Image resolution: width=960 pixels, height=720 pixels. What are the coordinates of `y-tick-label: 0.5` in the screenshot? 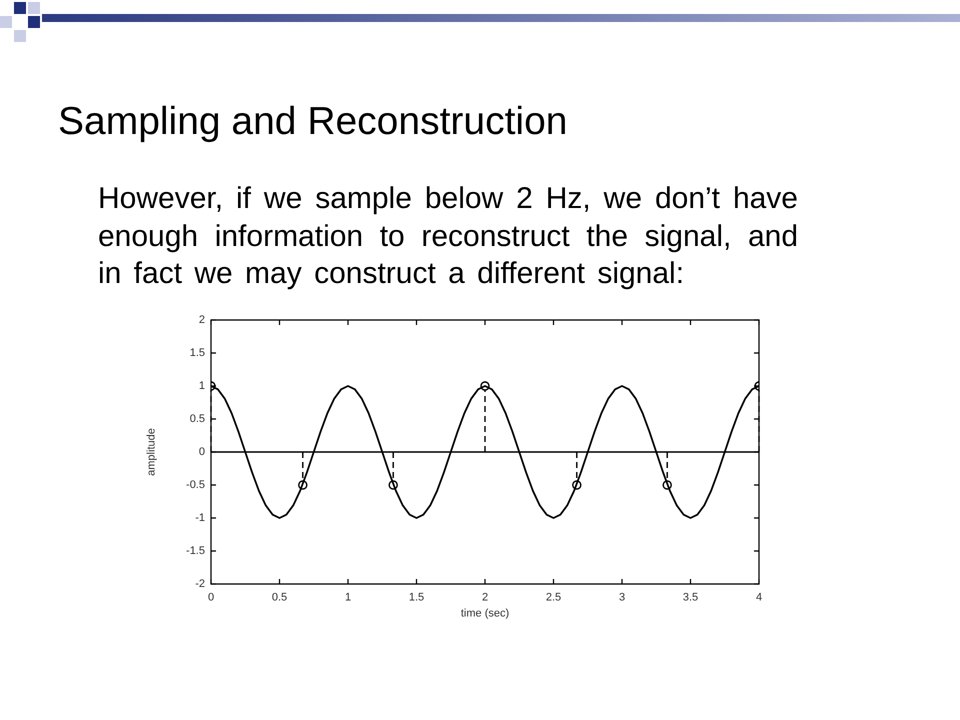 It's located at (197, 419).